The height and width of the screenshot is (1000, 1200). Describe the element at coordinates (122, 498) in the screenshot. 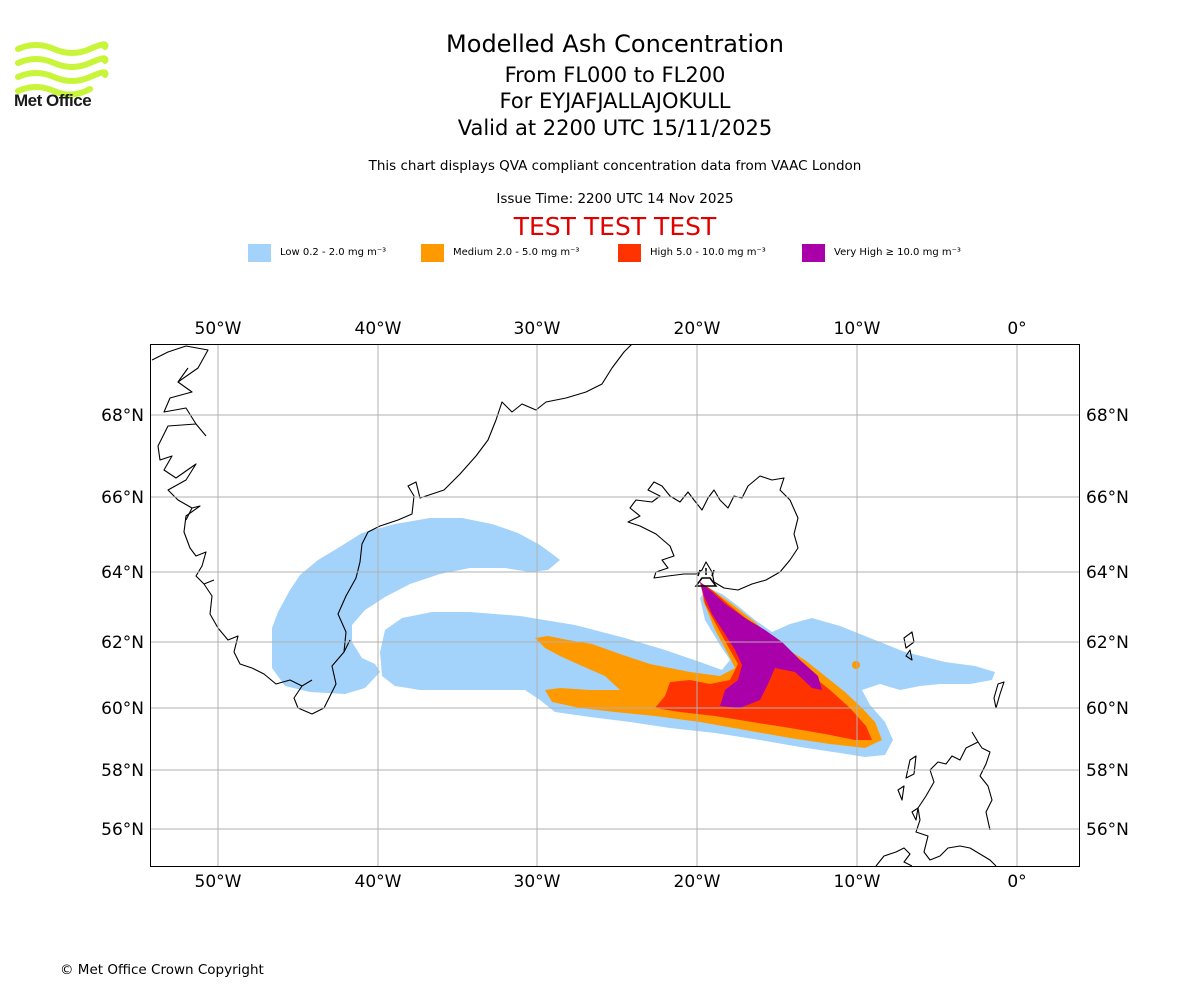

I see `lat-label-left-66n: 66°N` at that location.